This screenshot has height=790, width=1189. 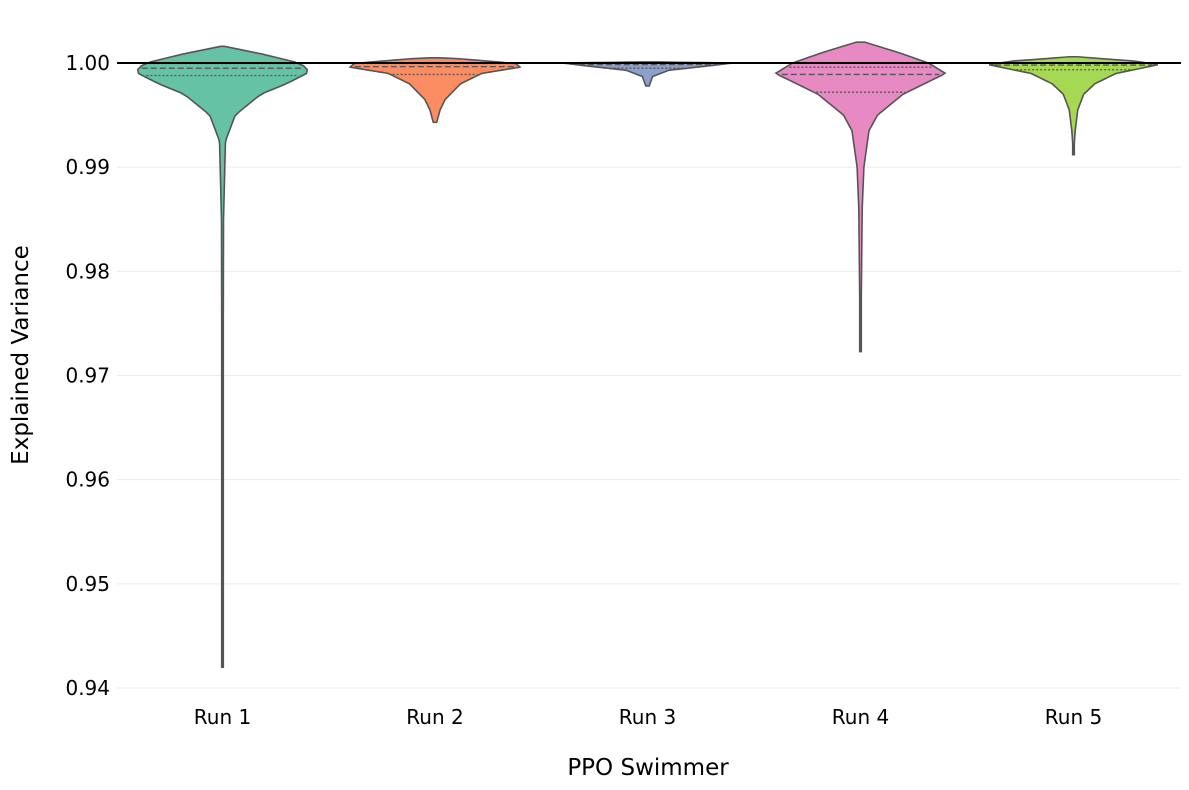 What do you see at coordinates (434, 717) in the screenshot?
I see `x-tick-label: Run 2` at bounding box center [434, 717].